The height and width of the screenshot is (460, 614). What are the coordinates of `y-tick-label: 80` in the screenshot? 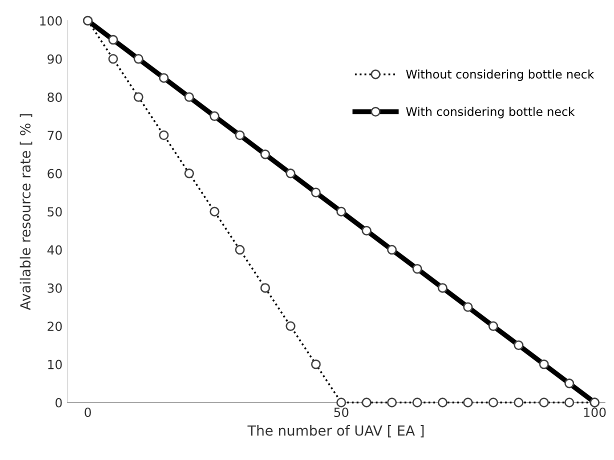 It's located at (55, 97).